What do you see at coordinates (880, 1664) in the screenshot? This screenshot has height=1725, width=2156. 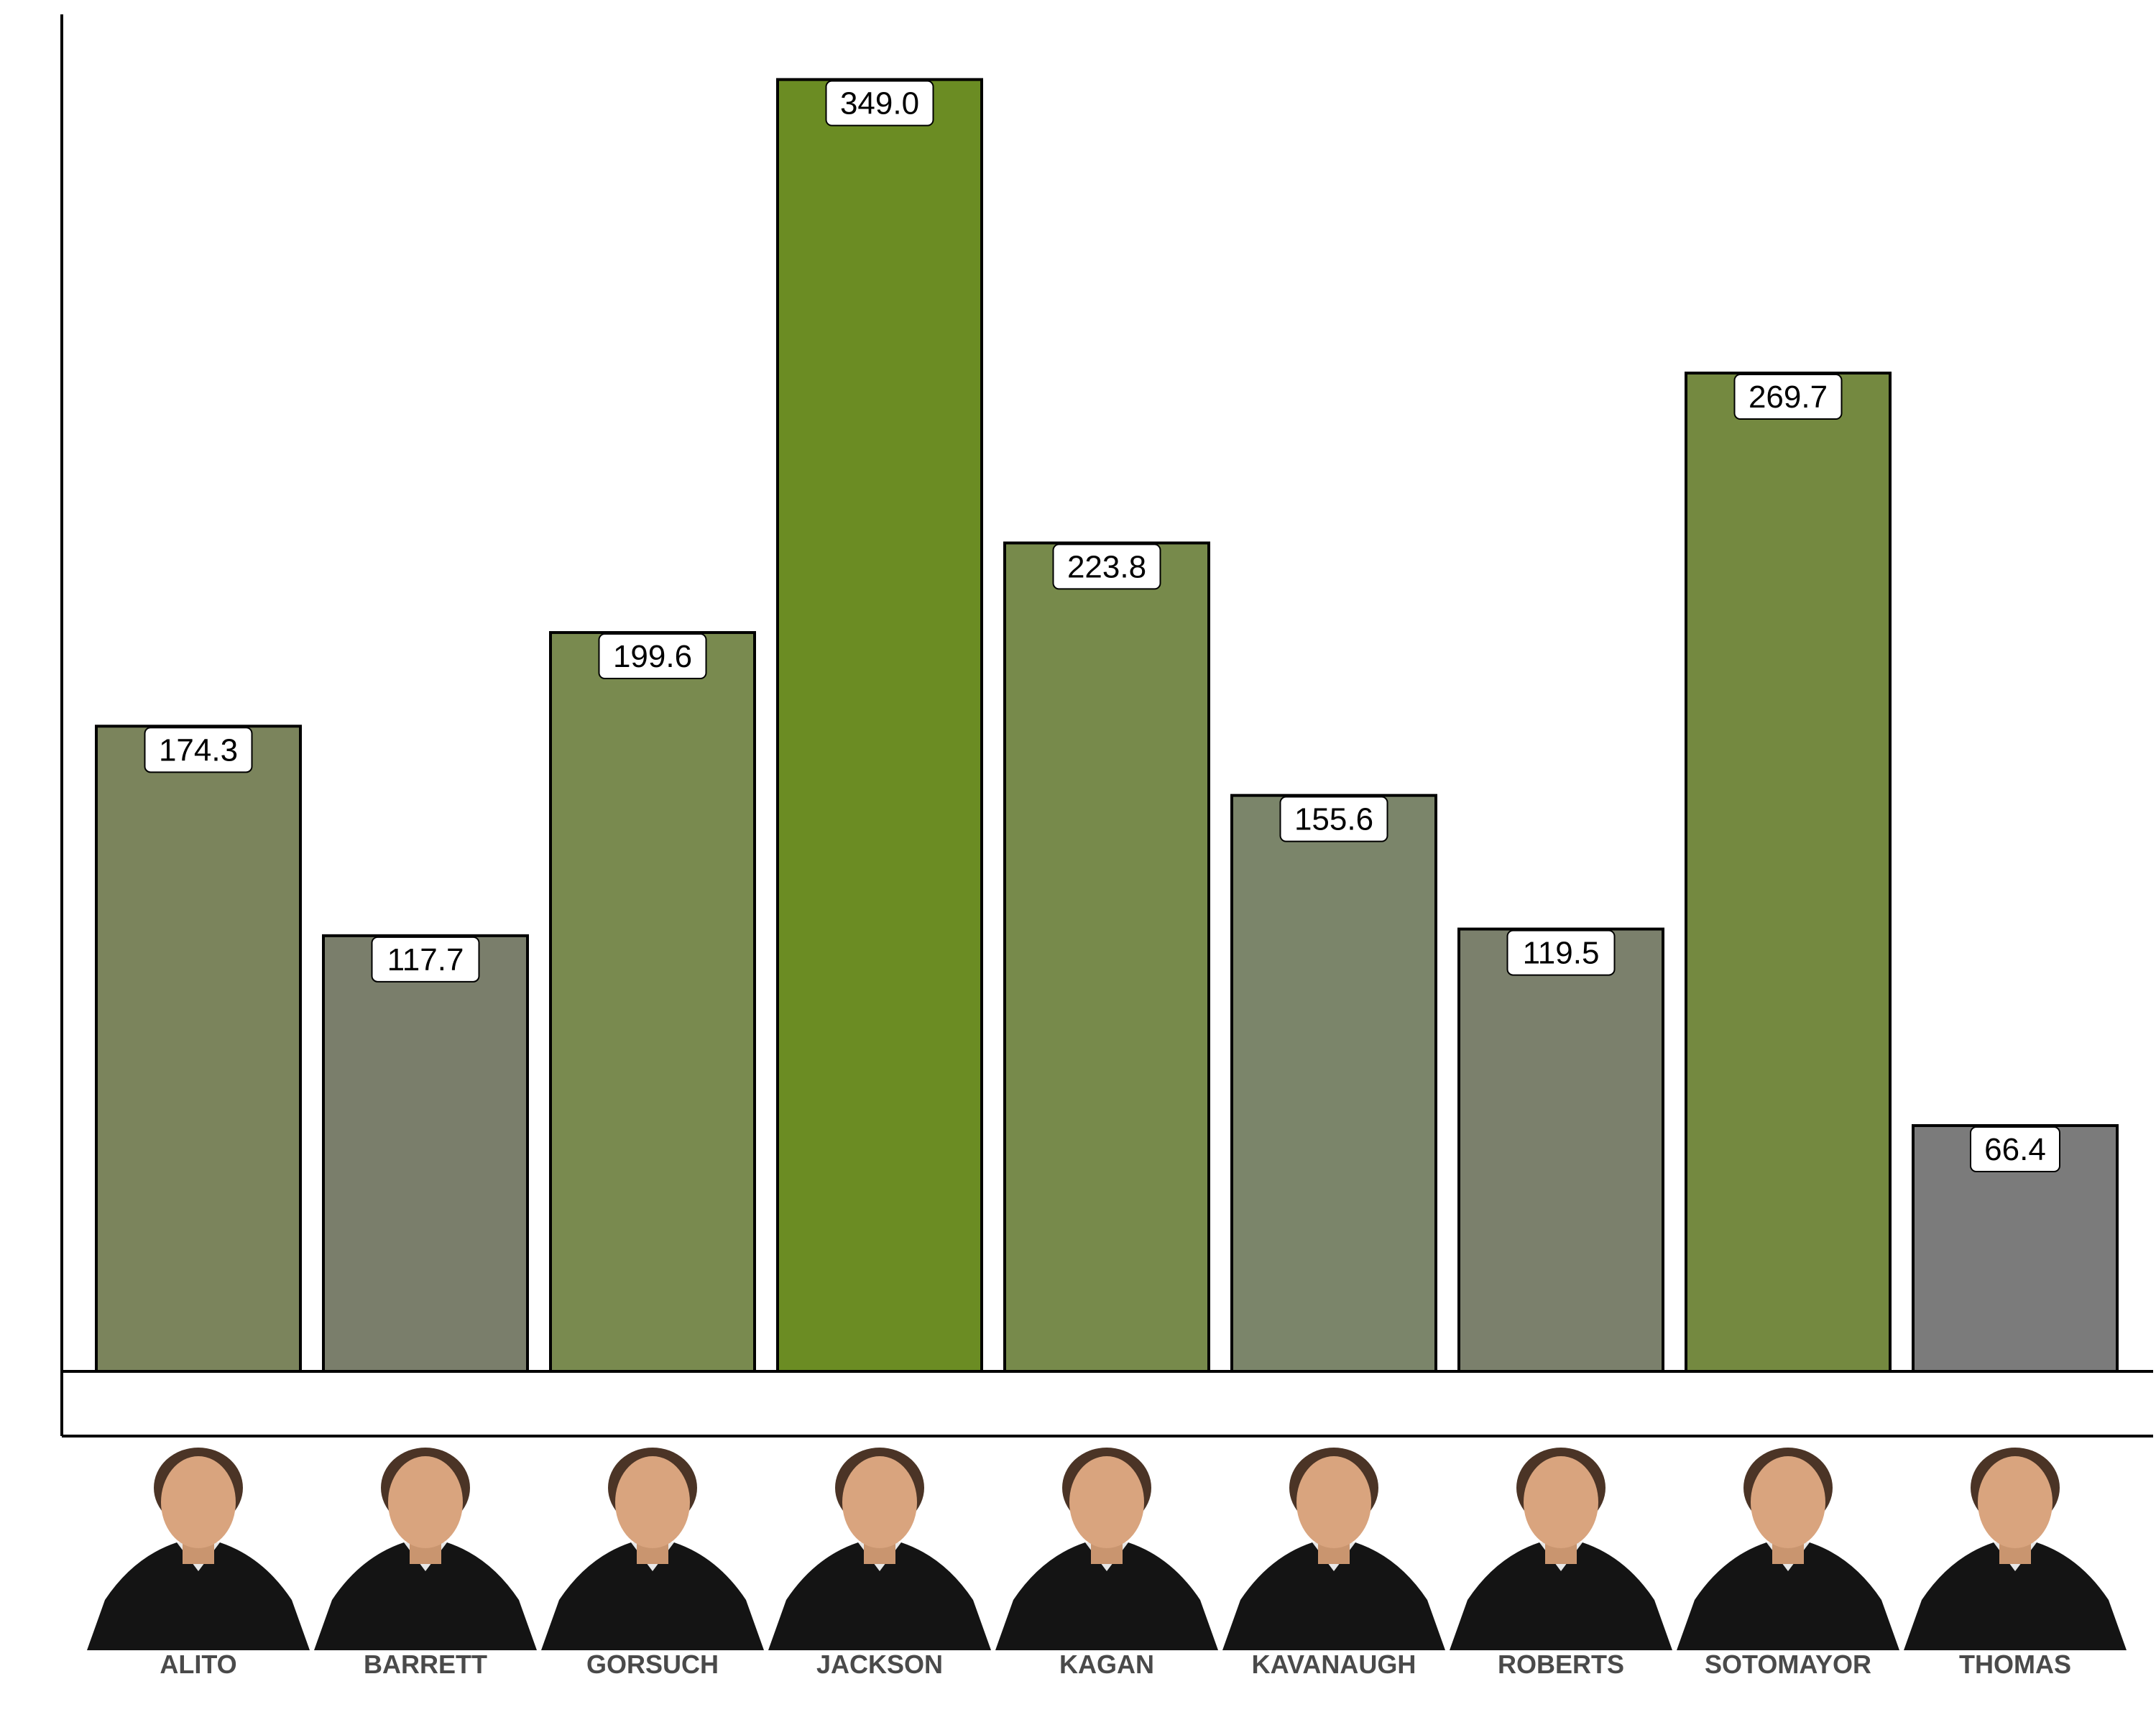 I see `category-label: JACKSON` at bounding box center [880, 1664].